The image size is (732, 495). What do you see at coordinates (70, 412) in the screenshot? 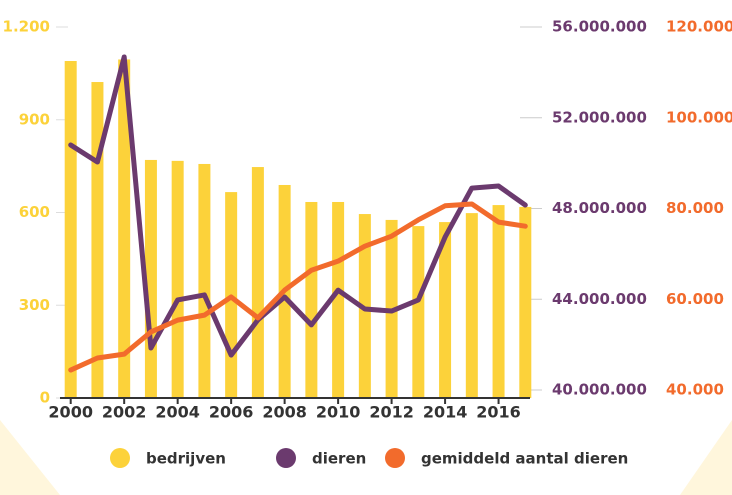
I see `x-tick-label: 2000` at bounding box center [70, 412].